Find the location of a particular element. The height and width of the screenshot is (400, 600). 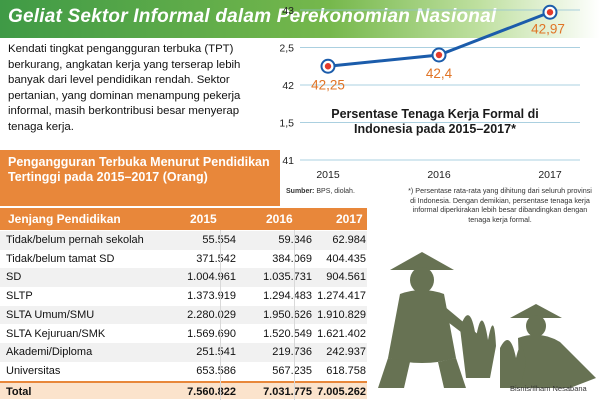

cell-2017: 7.005.262 is located at coordinates (341, 391).